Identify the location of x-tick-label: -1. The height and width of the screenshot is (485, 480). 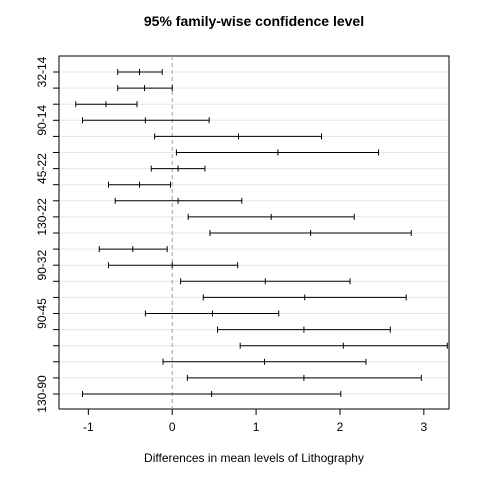
(88, 427).